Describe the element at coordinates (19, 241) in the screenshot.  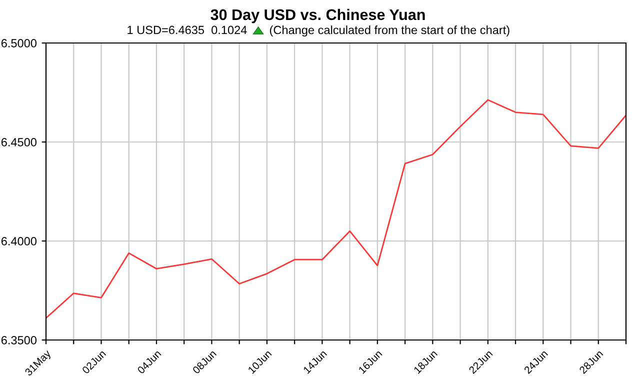
I see `y-tick-label: 6.4000` at that location.